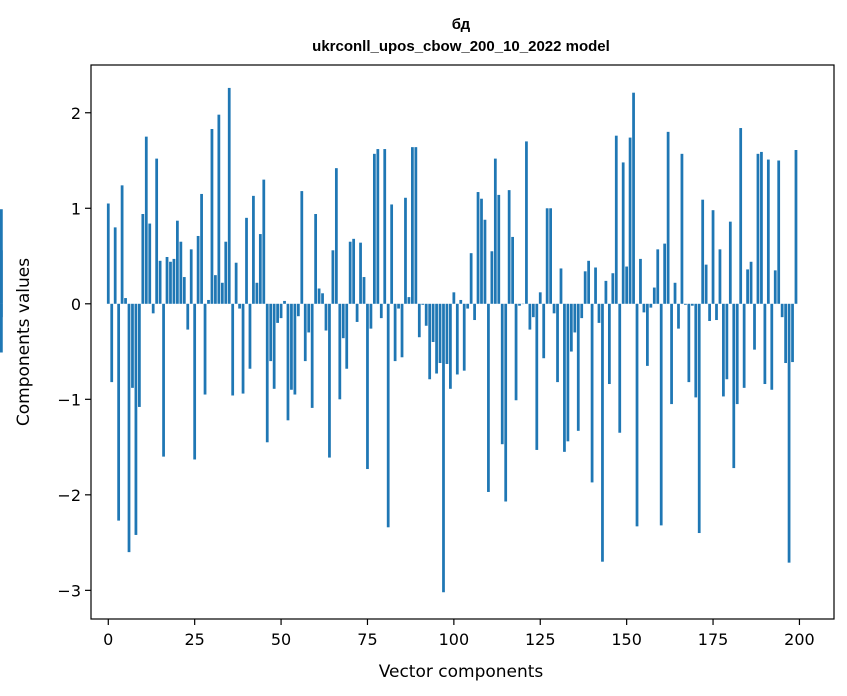 This screenshot has width=847, height=696. Describe the element at coordinates (461, 24) in the screenshot. I see `chart-title: бд` at that location.